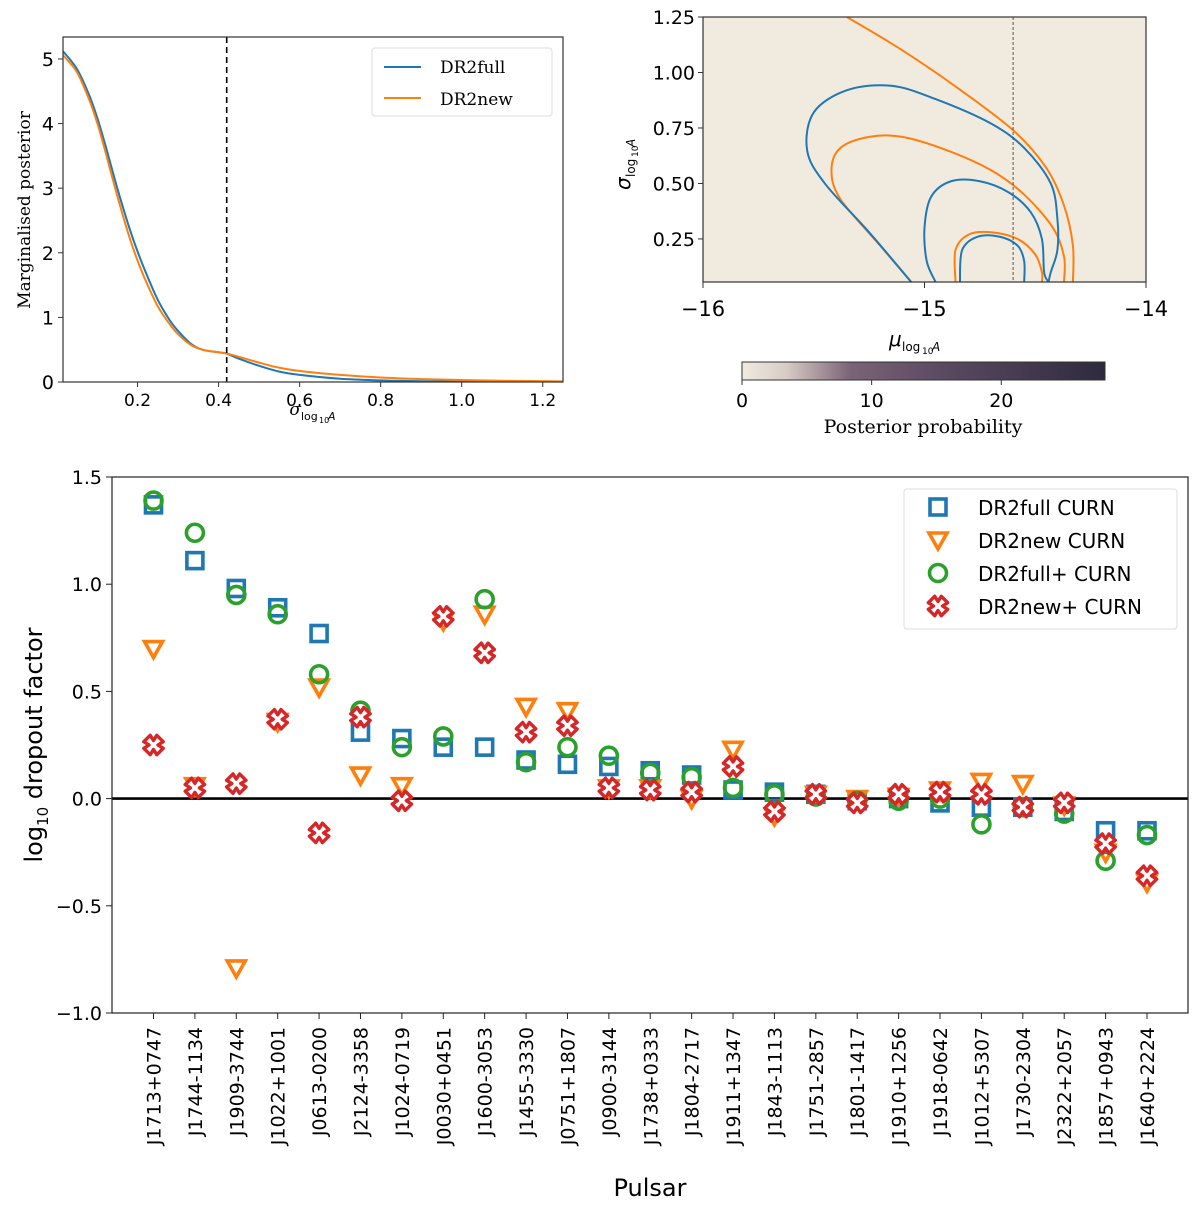 This screenshot has width=1200, height=1211. I want to click on y-tick-label: 1.00, so click(674, 73).